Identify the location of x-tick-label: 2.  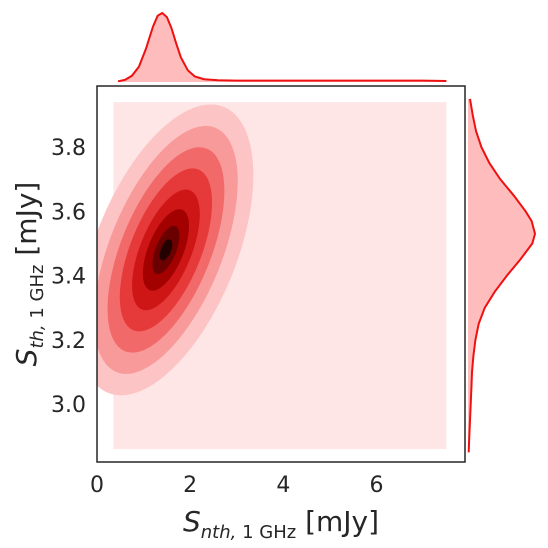
(190, 485).